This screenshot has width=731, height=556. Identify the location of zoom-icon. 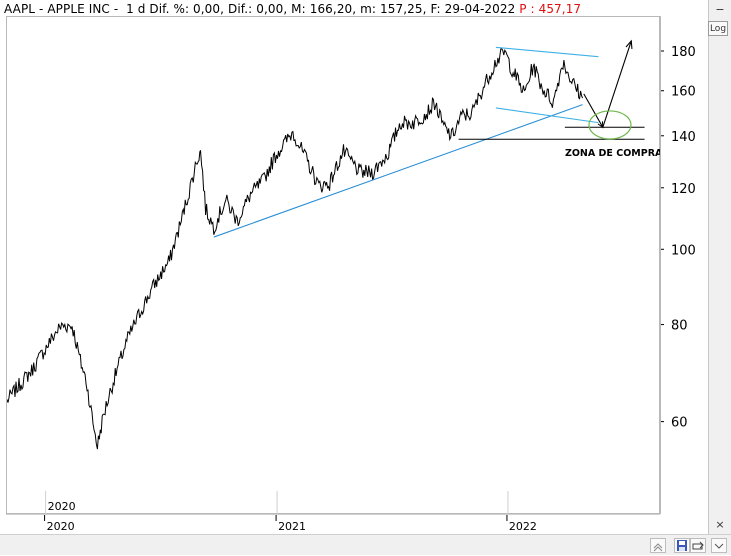
(658, 547).